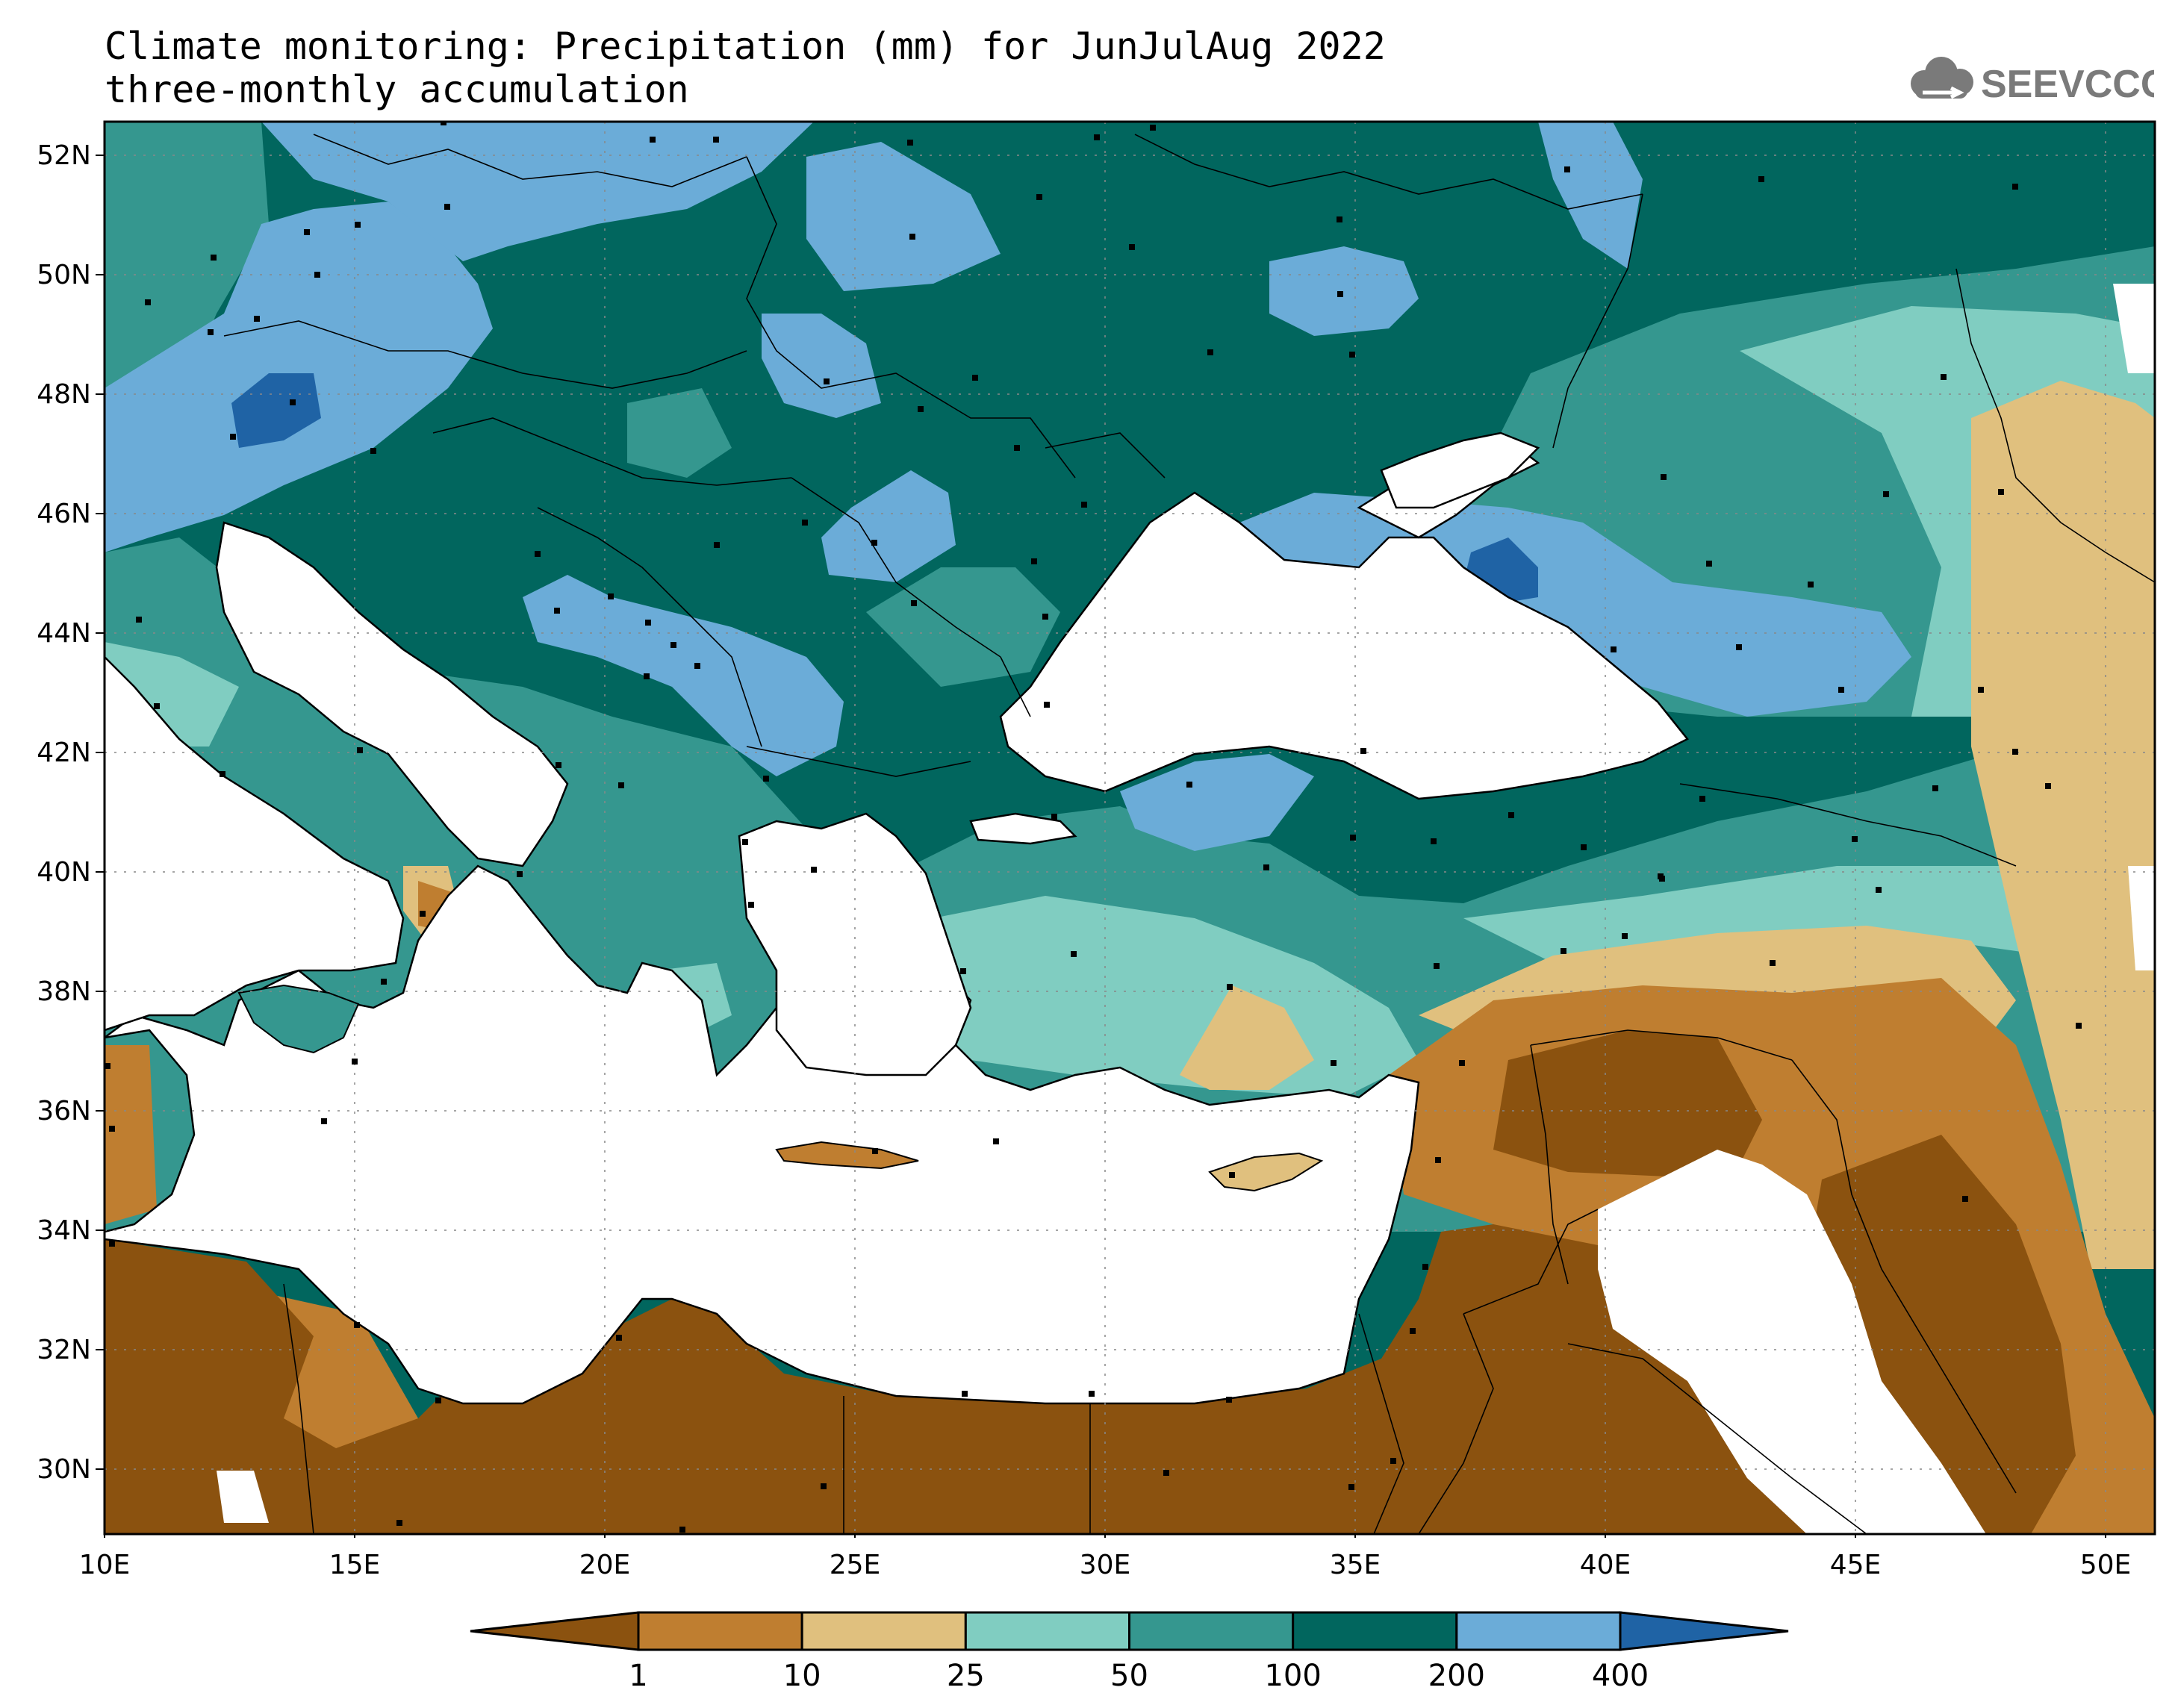 The width and height of the screenshot is (2175, 1708). I want to click on sicily, so click(298, 1019).